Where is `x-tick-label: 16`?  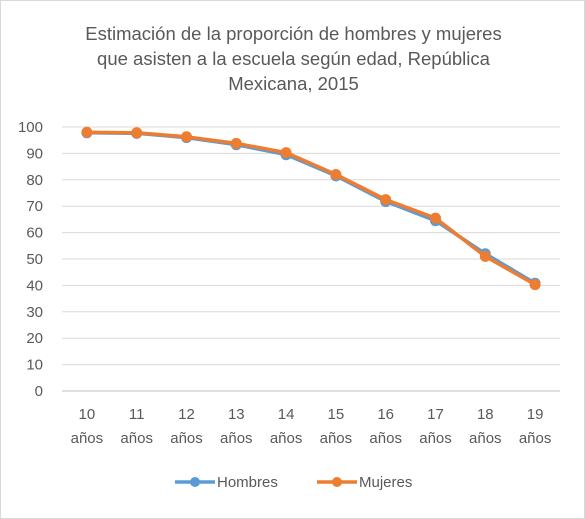
x-tick-label: 16 is located at coordinates (385, 414).